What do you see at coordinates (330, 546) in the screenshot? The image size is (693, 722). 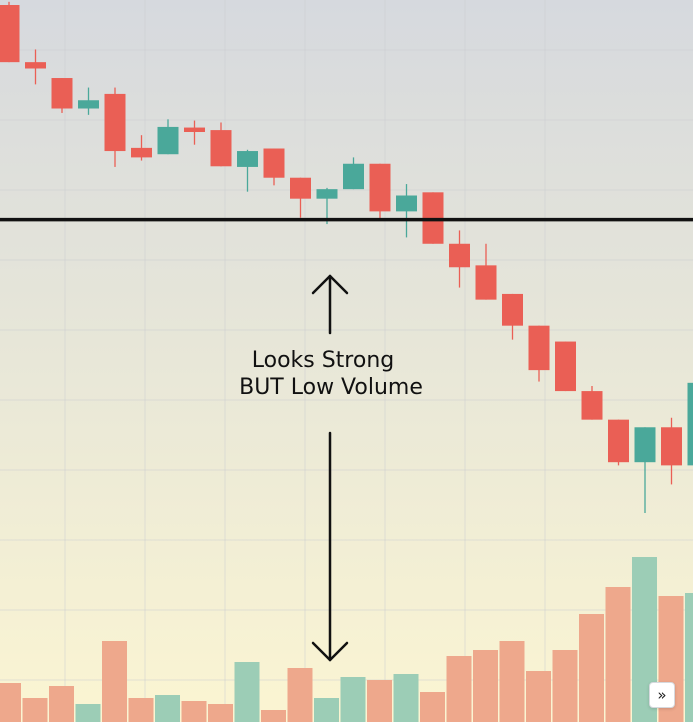 I see `arrow-down` at bounding box center [330, 546].